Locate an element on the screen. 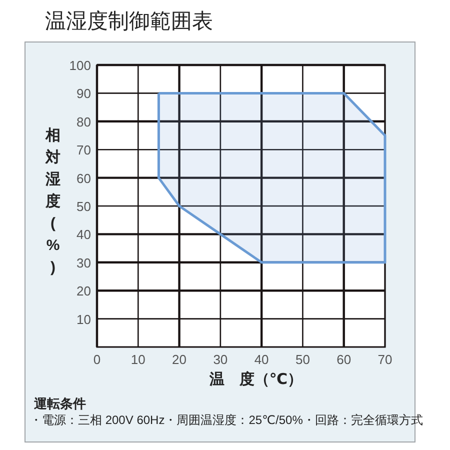 This screenshot has width=450, height=450. x-tick-label: 40 is located at coordinates (261, 359).